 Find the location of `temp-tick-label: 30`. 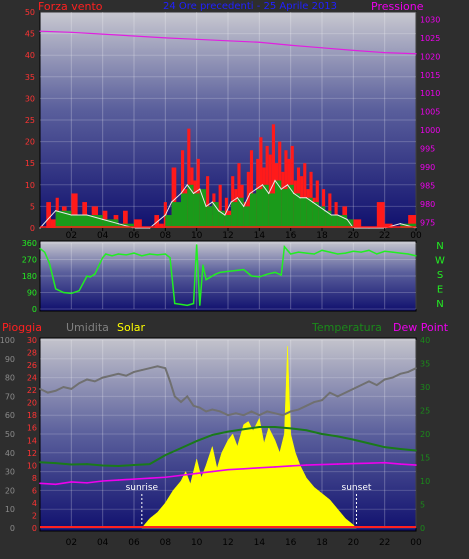

temp-tick-label: 30 is located at coordinates (425, 387).